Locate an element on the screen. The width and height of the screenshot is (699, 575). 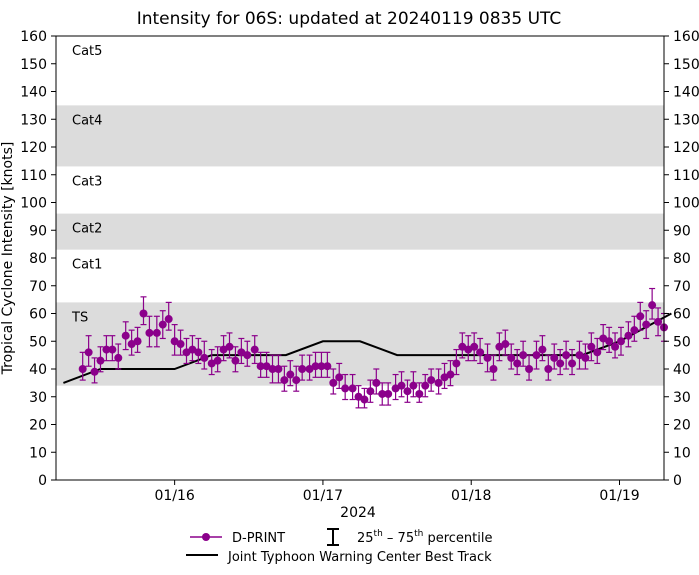
category-label-cat1: Cat1 is located at coordinates (87, 265).